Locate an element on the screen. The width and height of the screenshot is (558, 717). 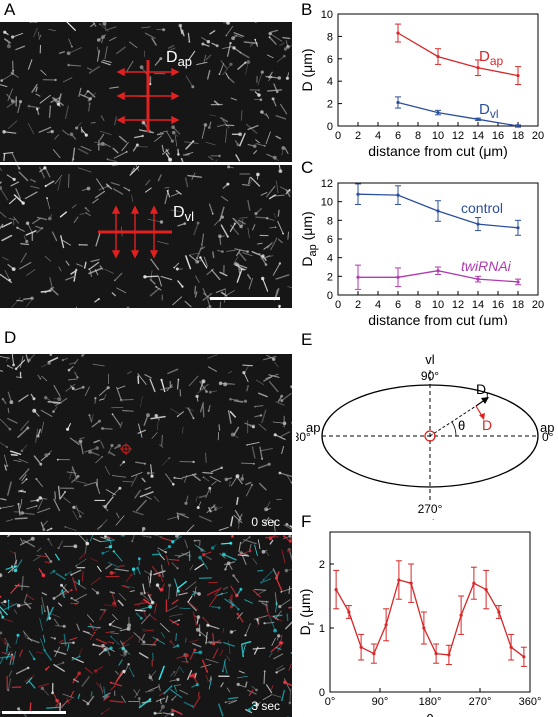
label-dvl: Dvl is located at coordinates (183, 214).